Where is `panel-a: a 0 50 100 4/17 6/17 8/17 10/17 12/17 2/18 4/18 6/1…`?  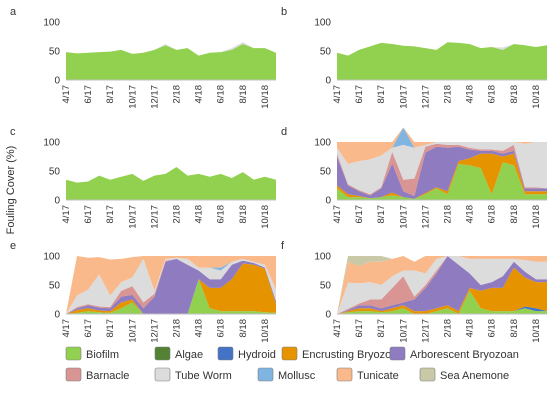 panel-a: a 0 50 100 4/17 6/17 8/17 10/17 12/17 2/18 4/18 6/1… is located at coordinates (143, 57).